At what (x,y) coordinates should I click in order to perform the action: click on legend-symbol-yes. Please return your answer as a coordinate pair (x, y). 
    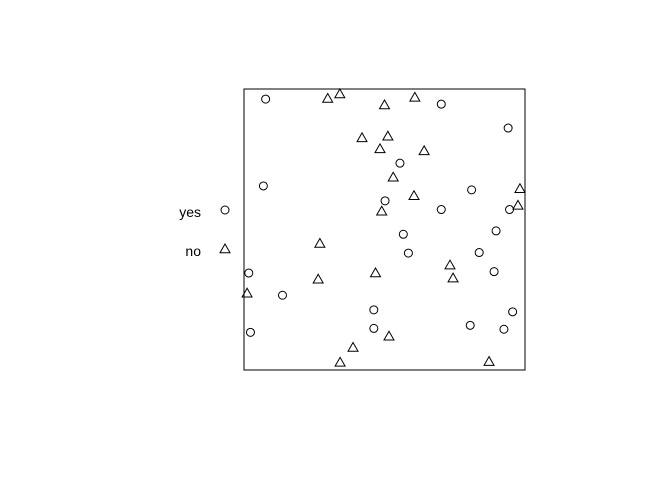
    Looking at the image, I should click on (225, 210).